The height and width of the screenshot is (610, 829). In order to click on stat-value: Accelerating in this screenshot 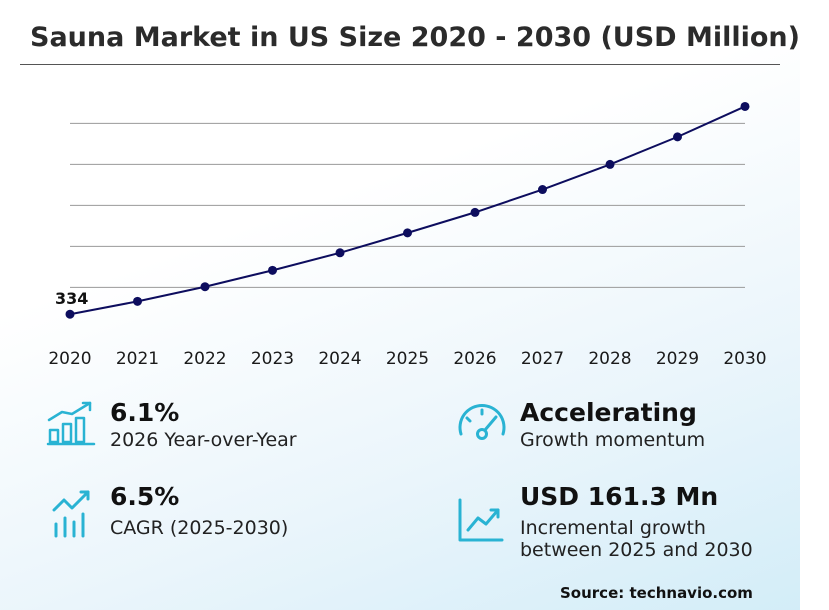, I will do `click(608, 412)`.